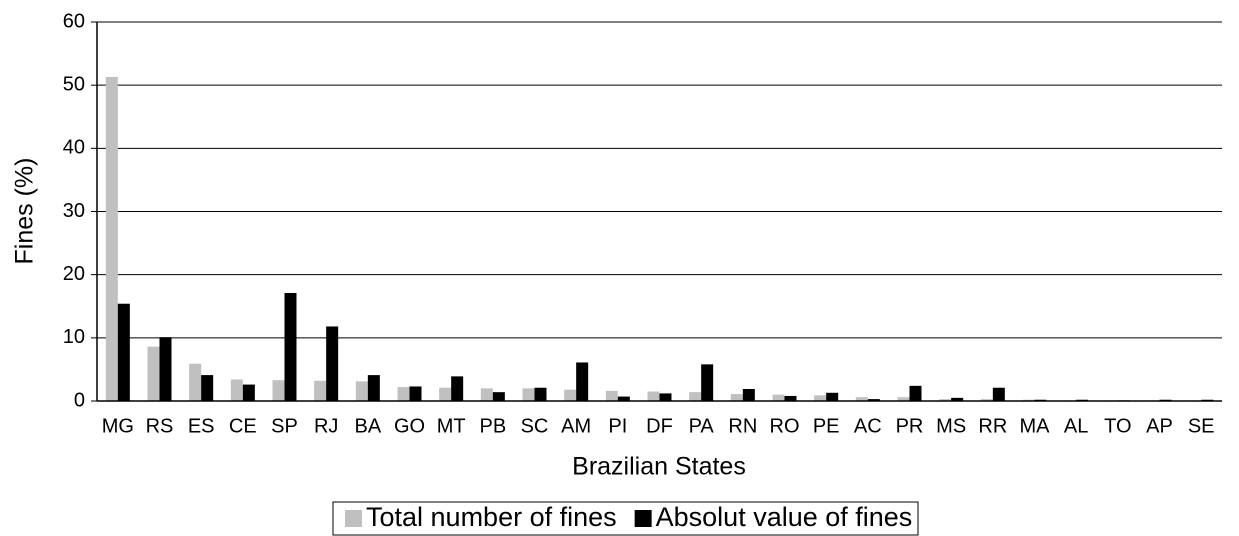 Image resolution: width=1239 pixels, height=536 pixels. I want to click on x-tick-label: MG, so click(118, 426).